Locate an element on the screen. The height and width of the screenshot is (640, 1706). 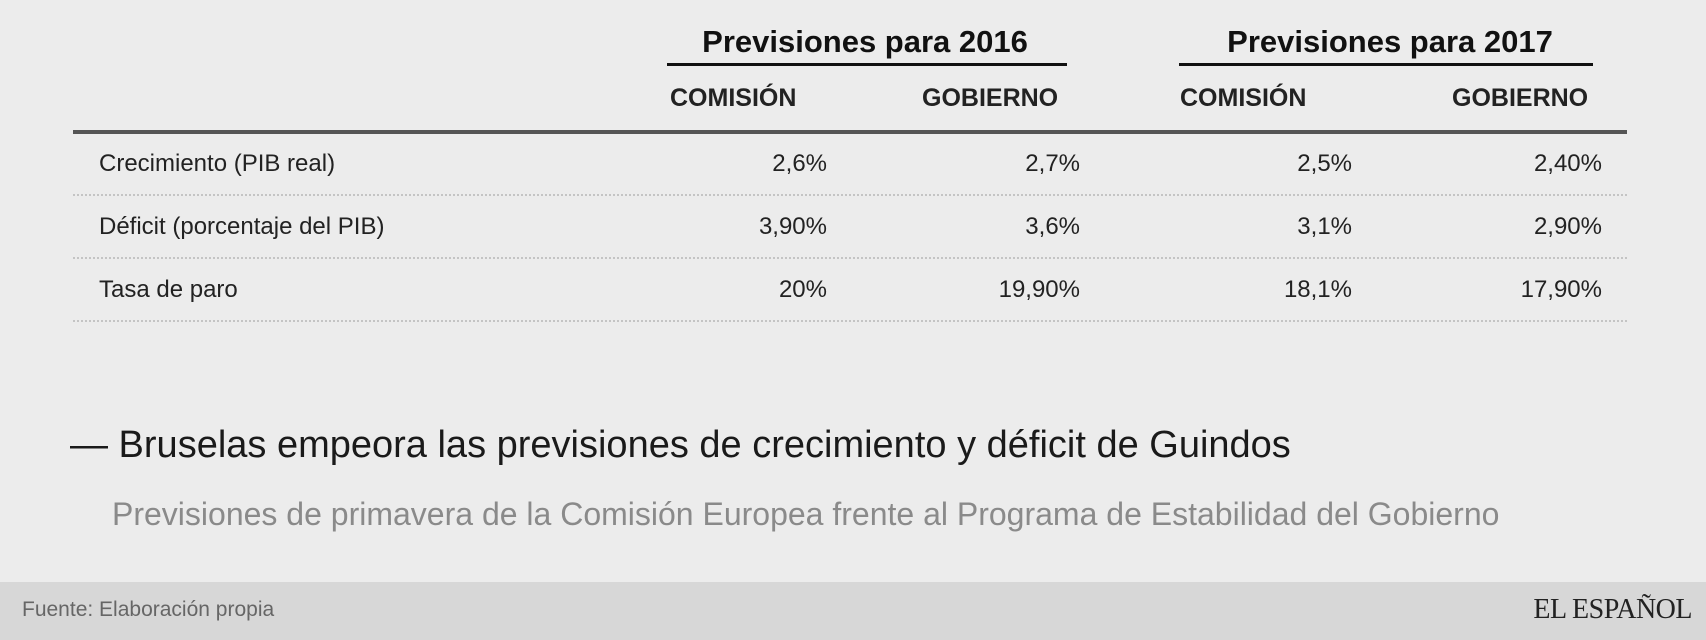
row-label: Déficit (porcentaje del PIB) is located at coordinates (242, 226).